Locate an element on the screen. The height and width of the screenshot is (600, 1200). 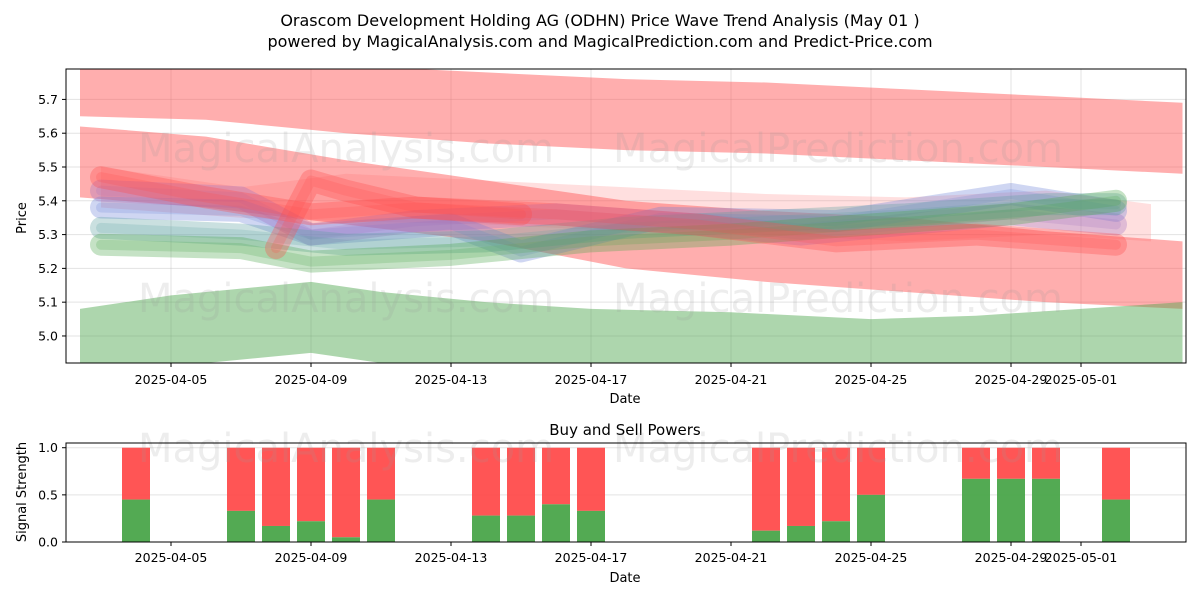
lower-green-band is located at coordinates (631, 322).